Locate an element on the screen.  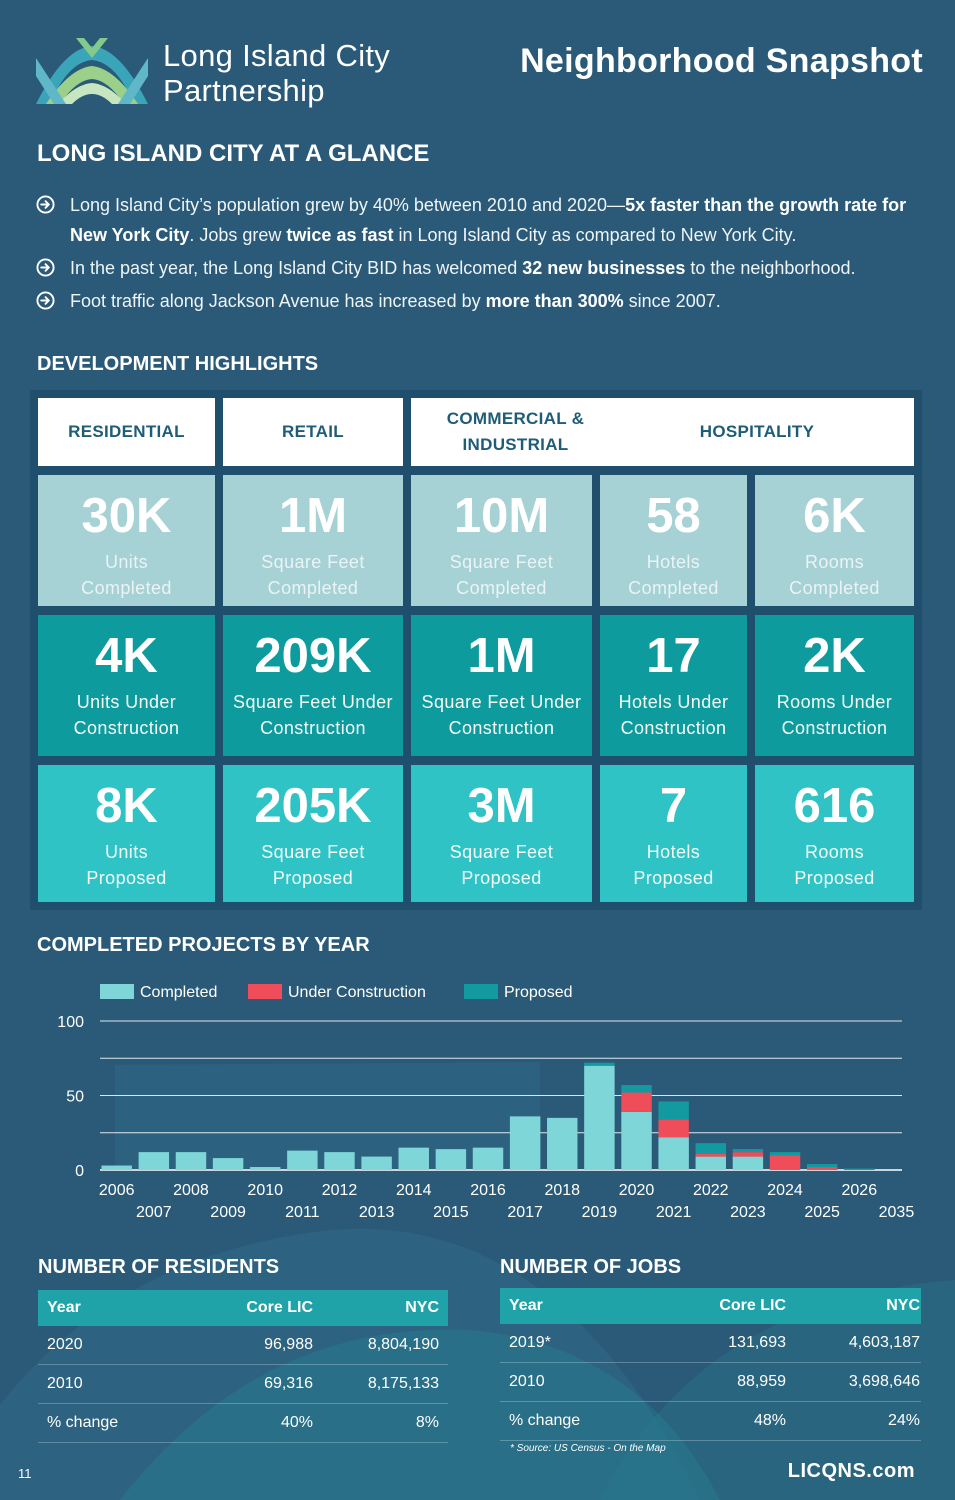
x-tick-label: 2026 is located at coordinates (860, 1190).